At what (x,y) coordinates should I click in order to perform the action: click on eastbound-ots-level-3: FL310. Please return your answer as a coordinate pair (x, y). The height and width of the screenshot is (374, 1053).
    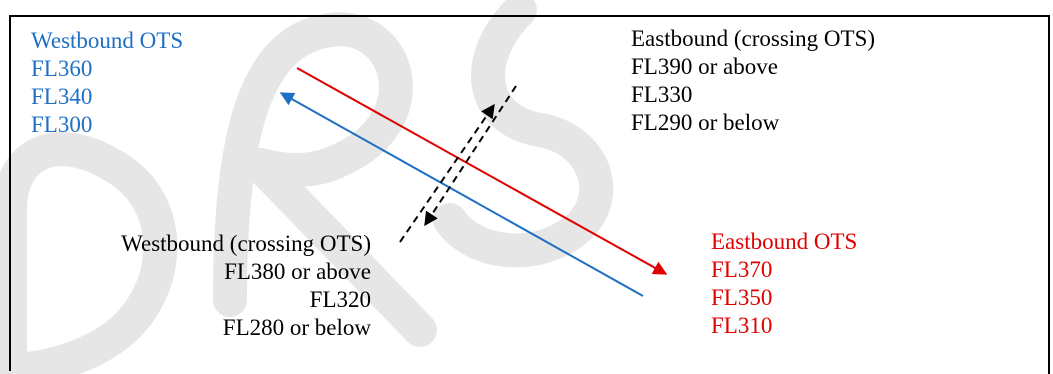
    Looking at the image, I should click on (742, 325).